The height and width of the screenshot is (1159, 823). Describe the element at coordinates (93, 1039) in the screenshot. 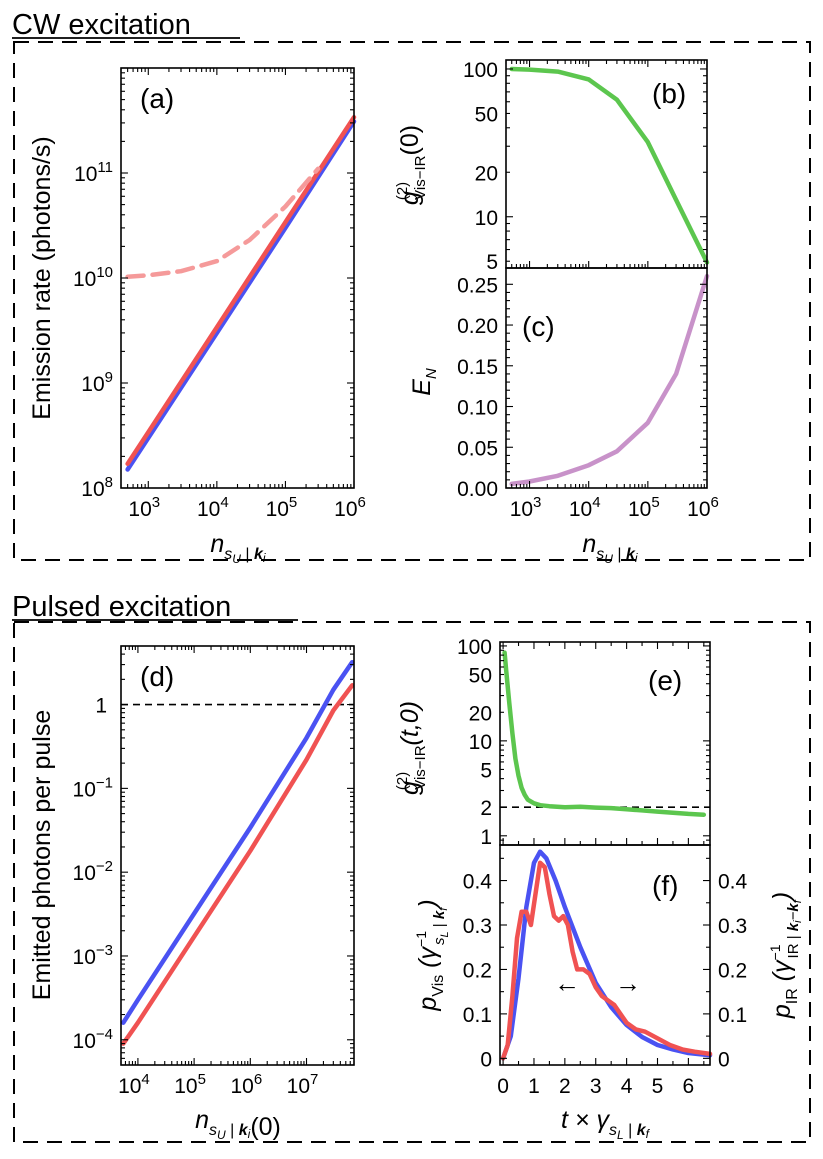

I see `y-tick-label: 10⁻⁴` at that location.